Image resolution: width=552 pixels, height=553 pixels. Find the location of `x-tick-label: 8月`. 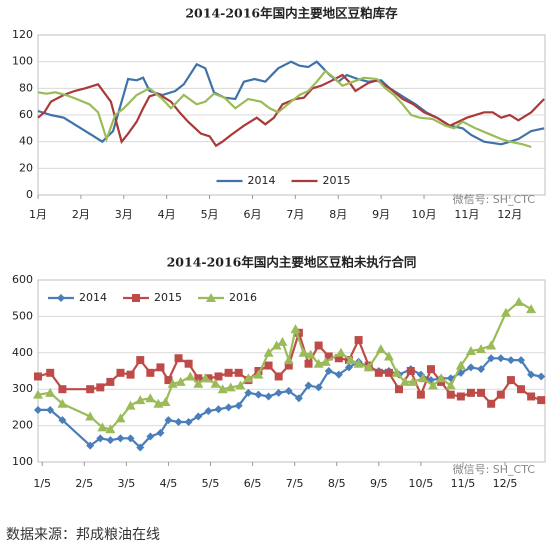

x-tick-label: 8月 is located at coordinates (338, 214).